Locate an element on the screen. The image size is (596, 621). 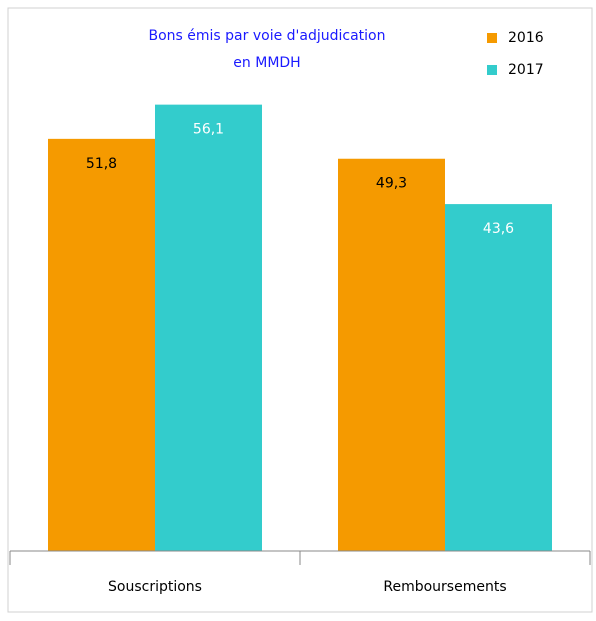
legend-label: 2017 is located at coordinates (526, 70).